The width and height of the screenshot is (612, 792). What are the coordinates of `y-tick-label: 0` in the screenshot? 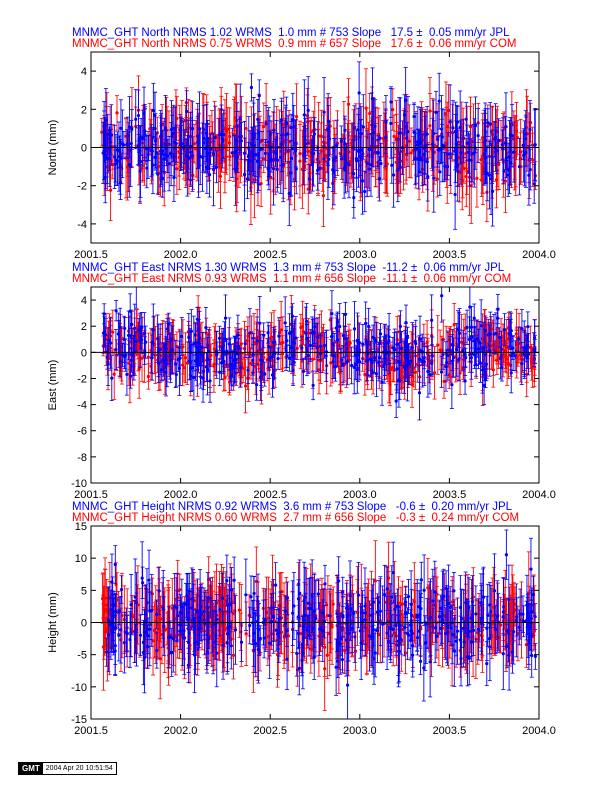 It's located at (84, 149).